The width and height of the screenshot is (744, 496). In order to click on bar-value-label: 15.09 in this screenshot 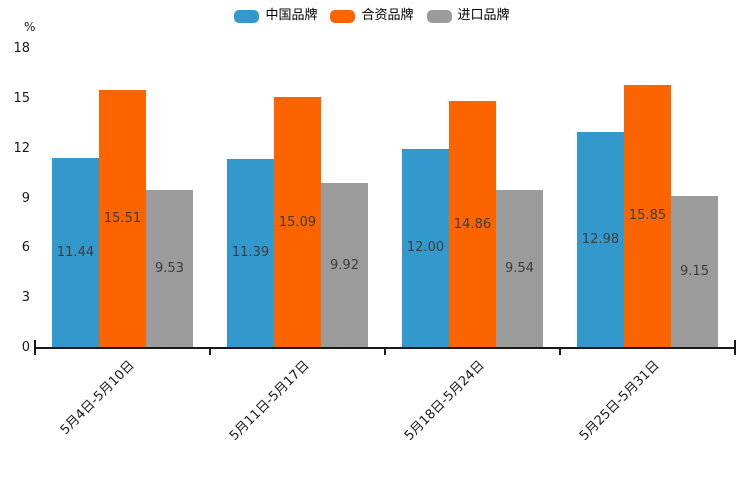, I will do `click(297, 222)`.